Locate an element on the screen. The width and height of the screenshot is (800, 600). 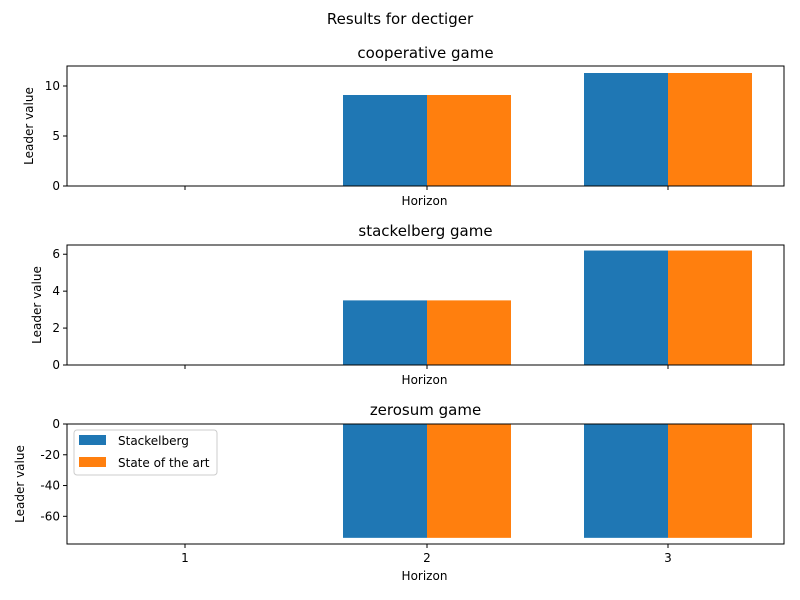
legend-box is located at coordinates (145, 452).